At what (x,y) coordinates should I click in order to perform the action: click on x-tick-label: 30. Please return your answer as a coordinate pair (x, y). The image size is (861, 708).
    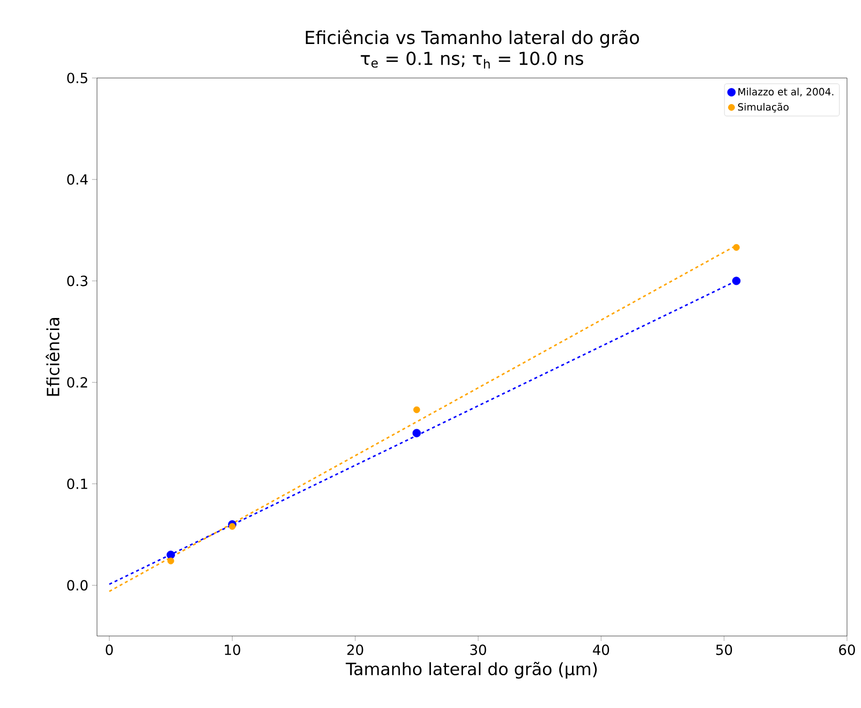
    Looking at the image, I should click on (478, 650).